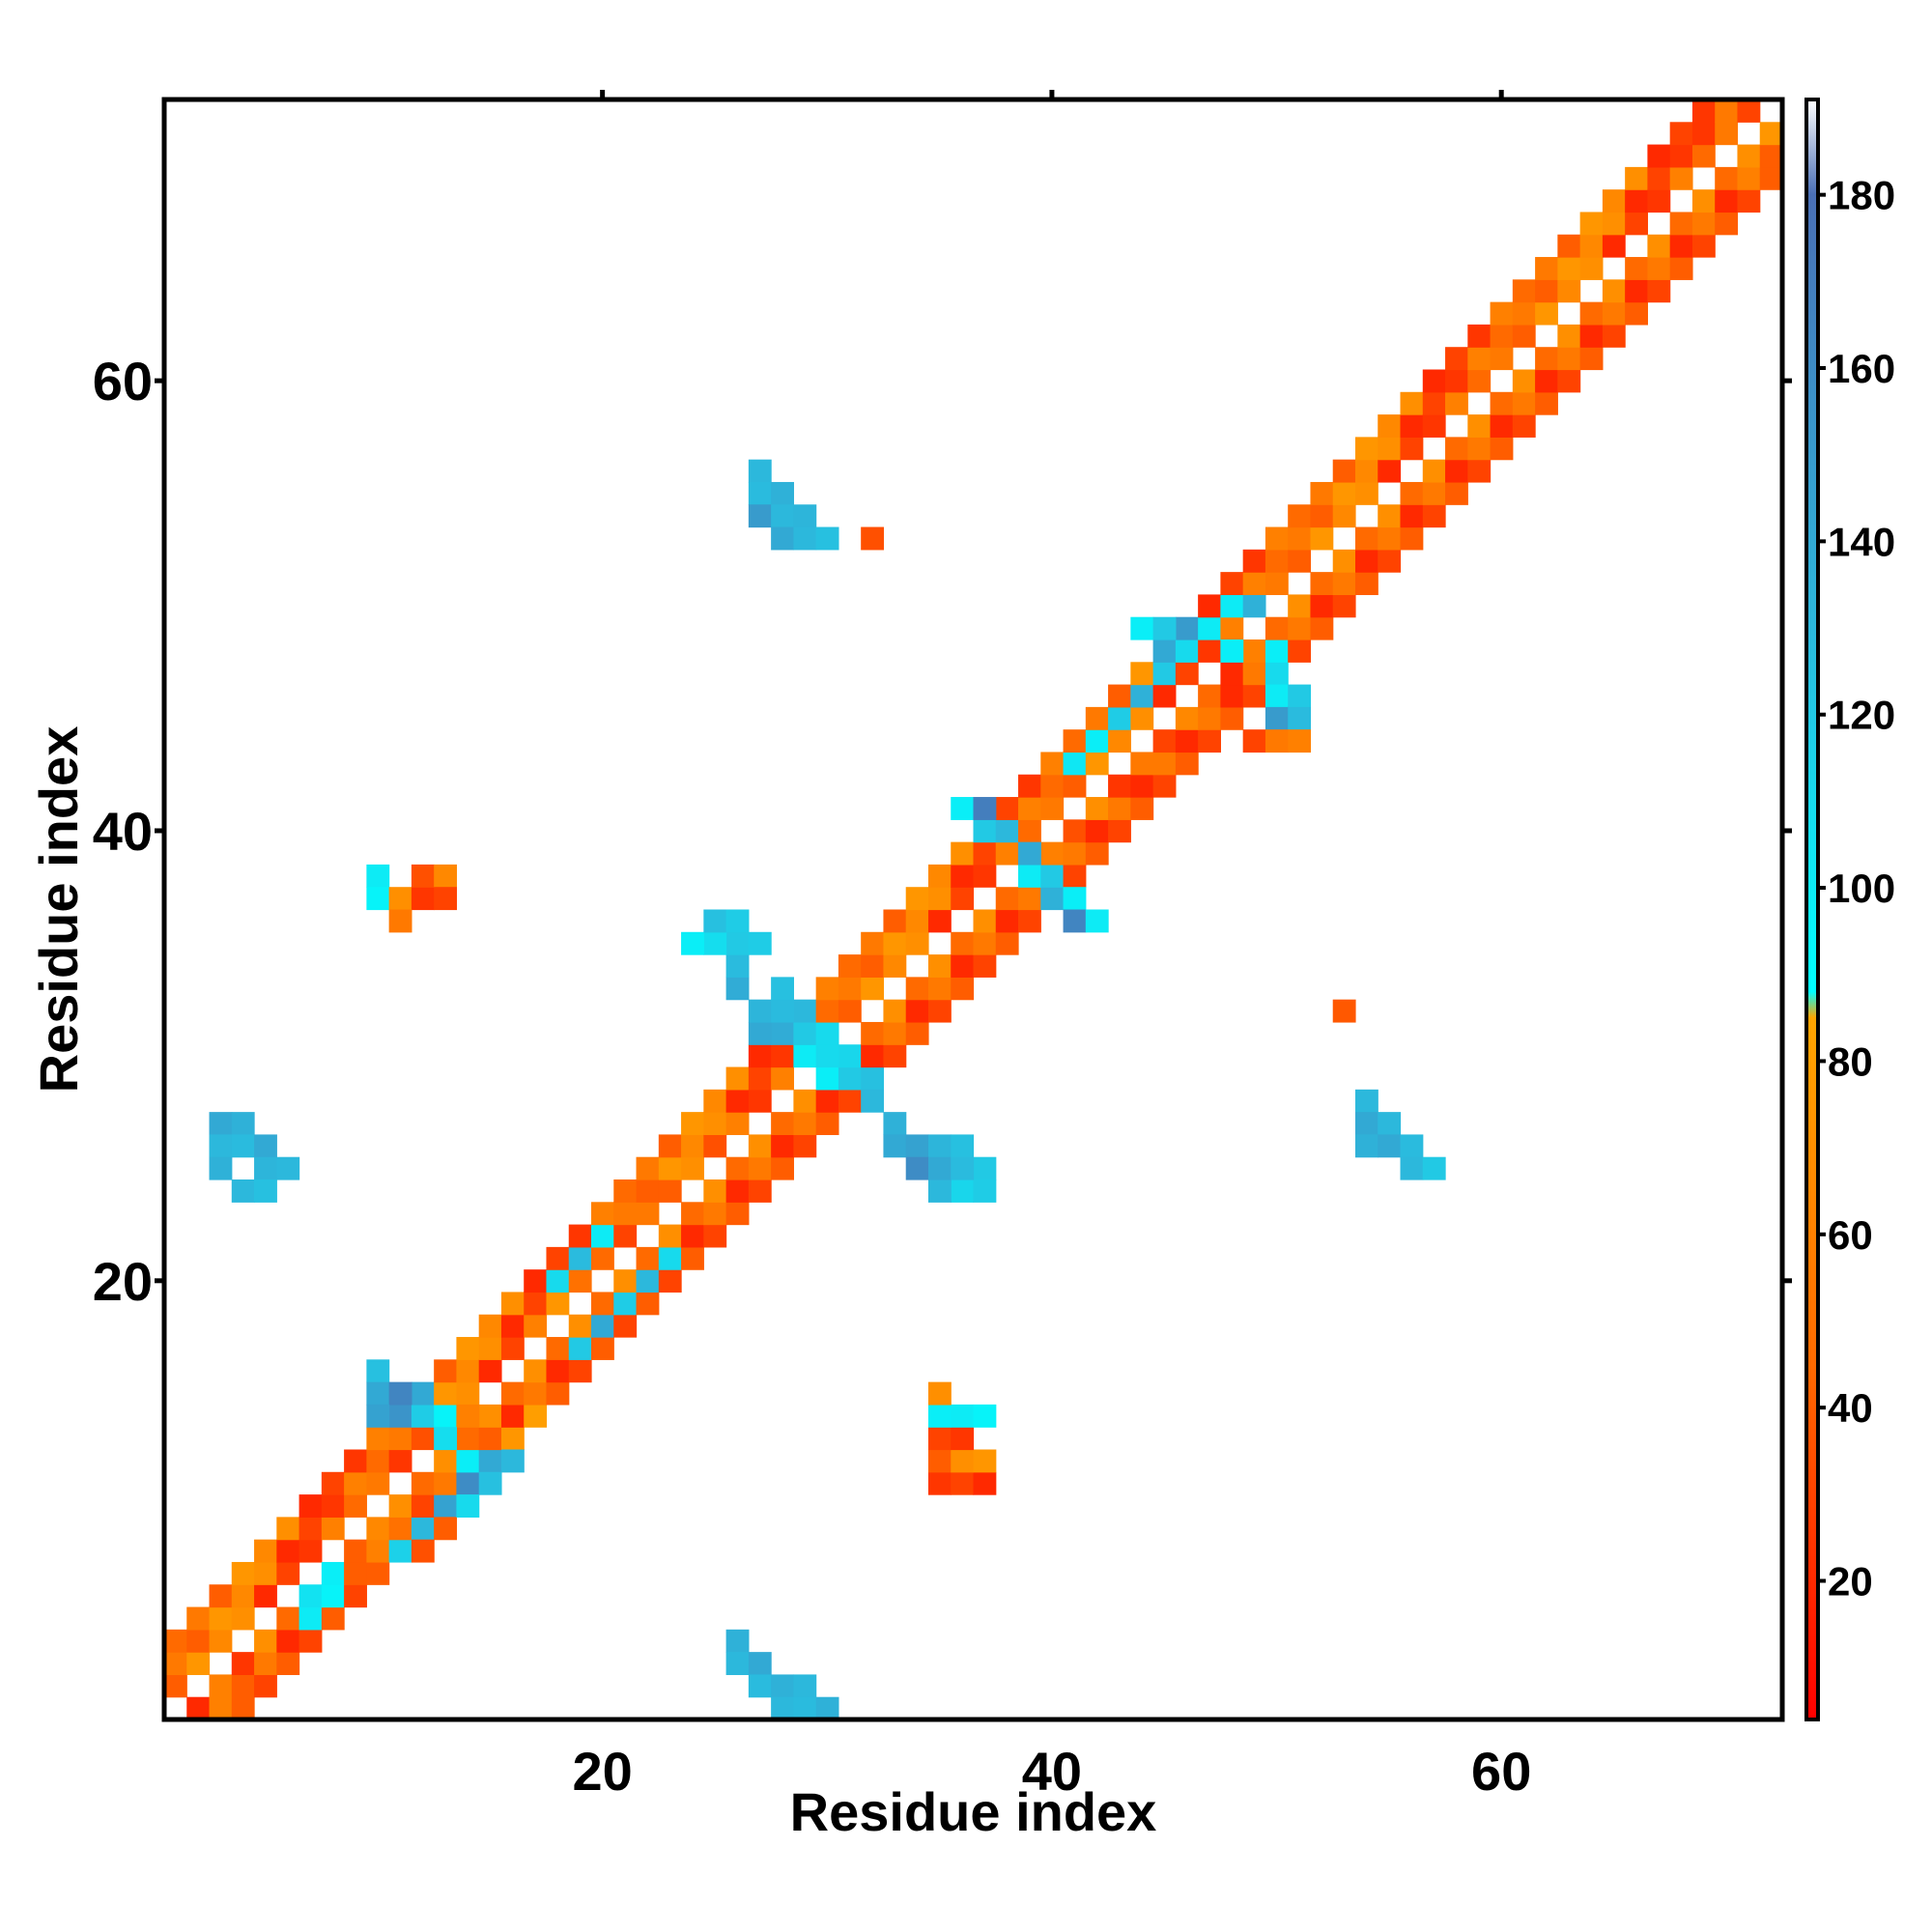 The image size is (1932, 1932). Describe the element at coordinates (123, 1281) in the screenshot. I see `y-tick-label: 20` at that location.